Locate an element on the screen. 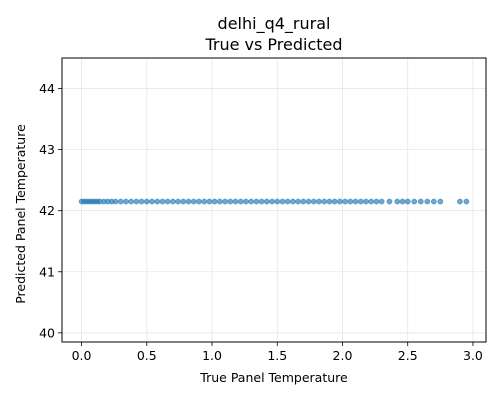  x-tick-label: 2.5 is located at coordinates (408, 355).